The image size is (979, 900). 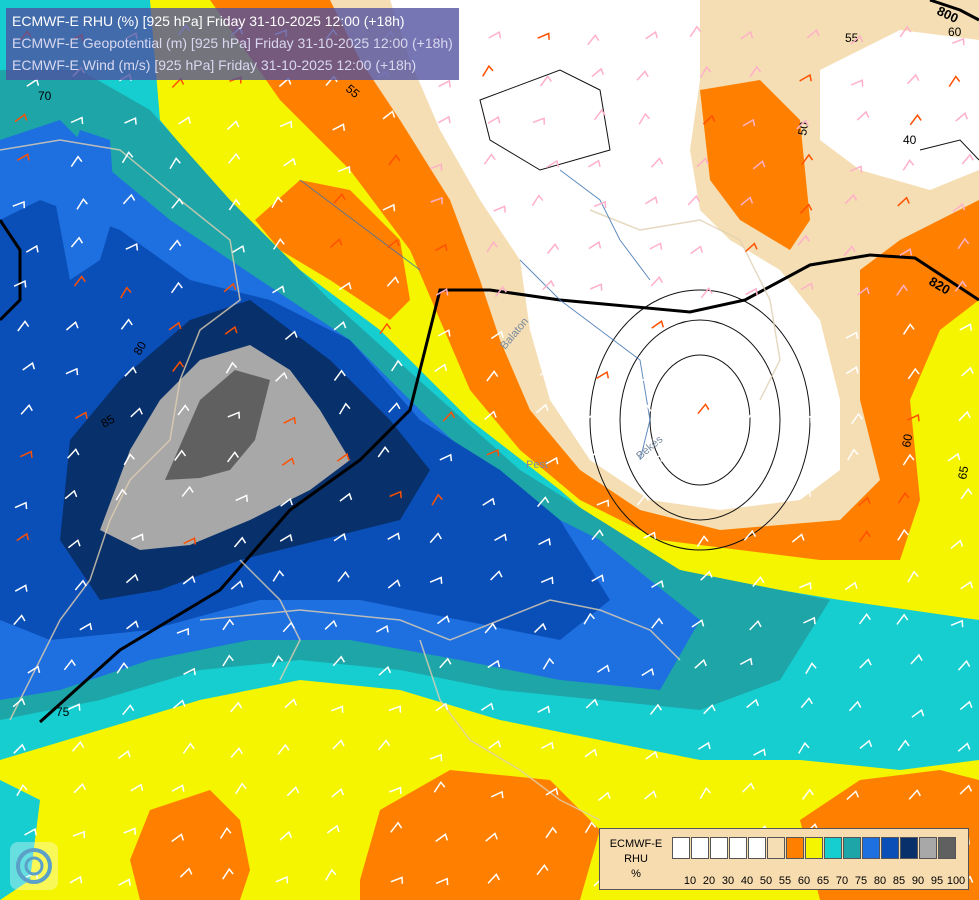 What do you see at coordinates (861, 881) in the screenshot?
I see `legend-label-75: 75` at bounding box center [861, 881].